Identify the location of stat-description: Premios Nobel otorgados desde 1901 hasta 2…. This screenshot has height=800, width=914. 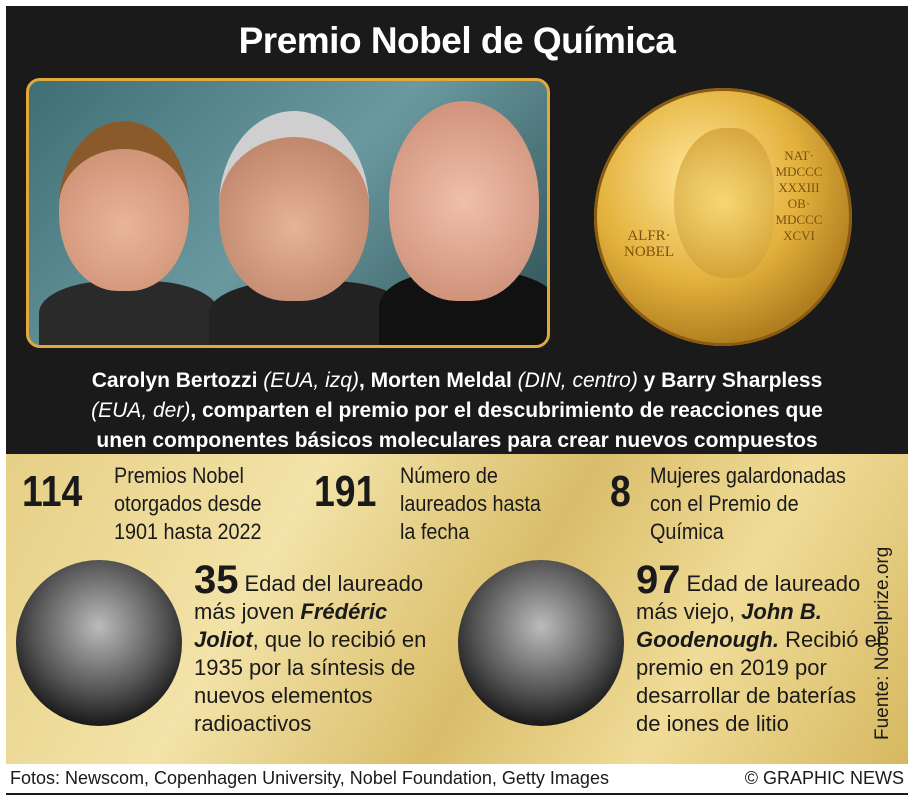
(188, 504).